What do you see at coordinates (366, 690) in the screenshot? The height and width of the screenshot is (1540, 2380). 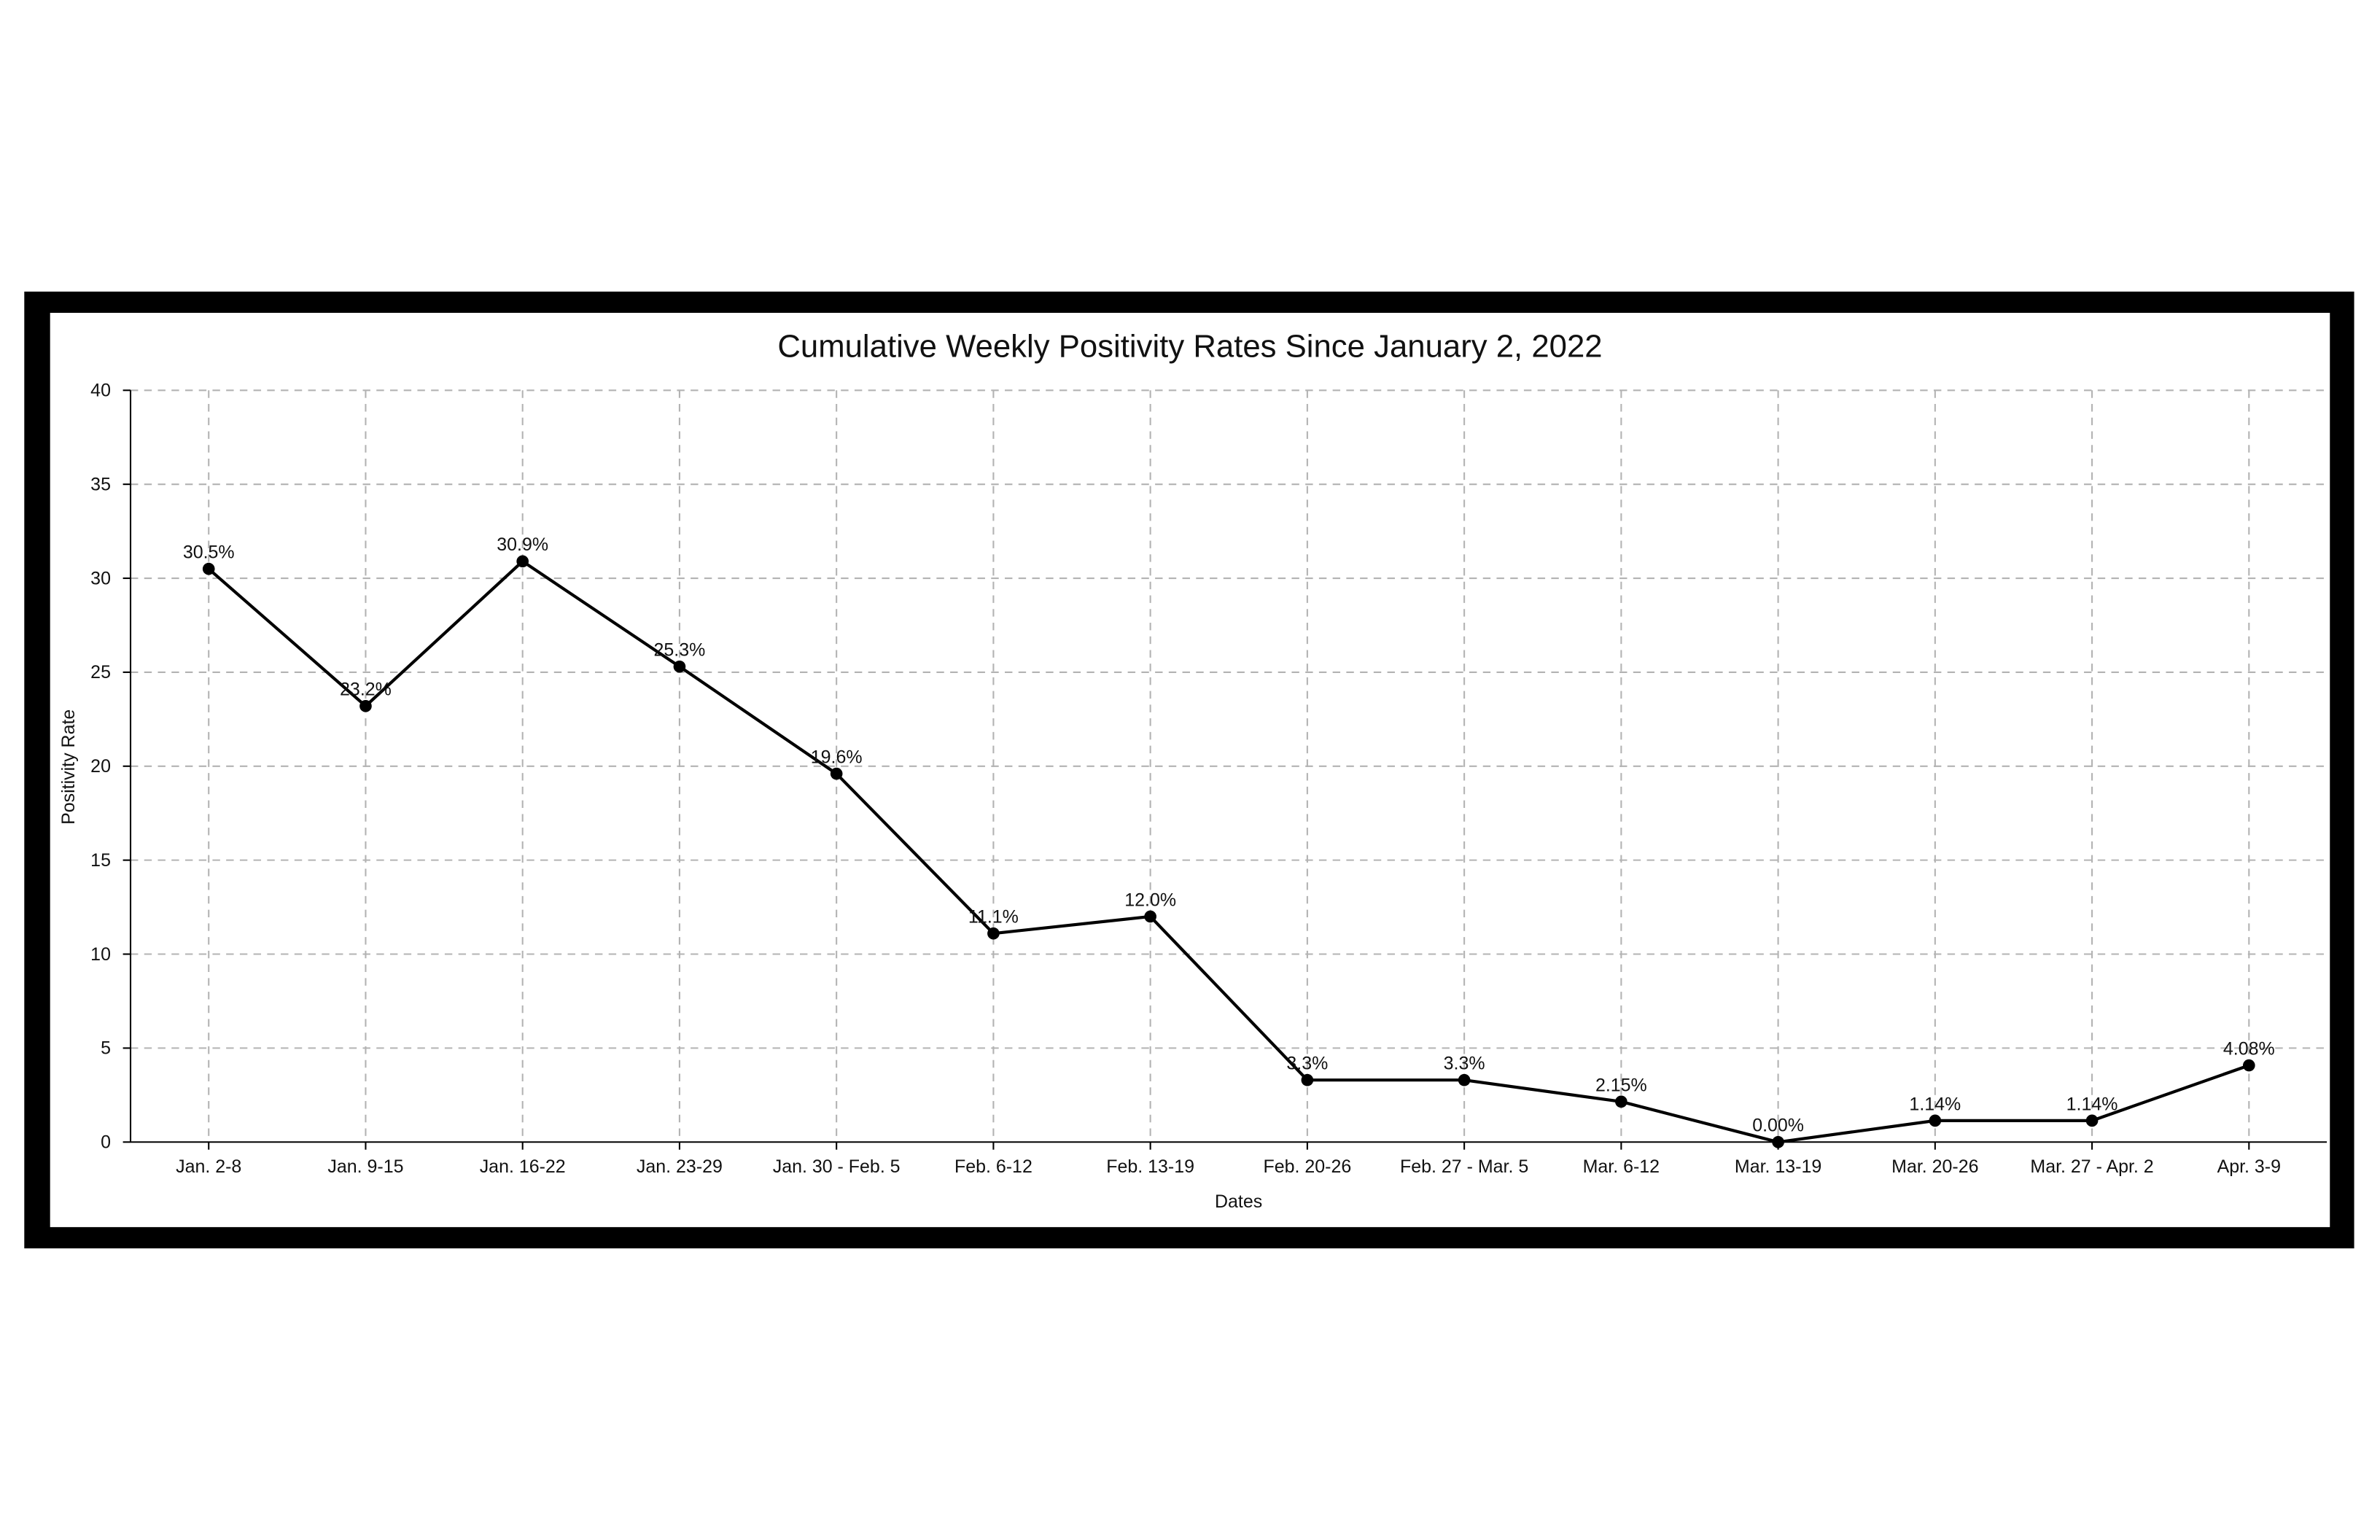 I see `data-label: 23.2%` at bounding box center [366, 690].